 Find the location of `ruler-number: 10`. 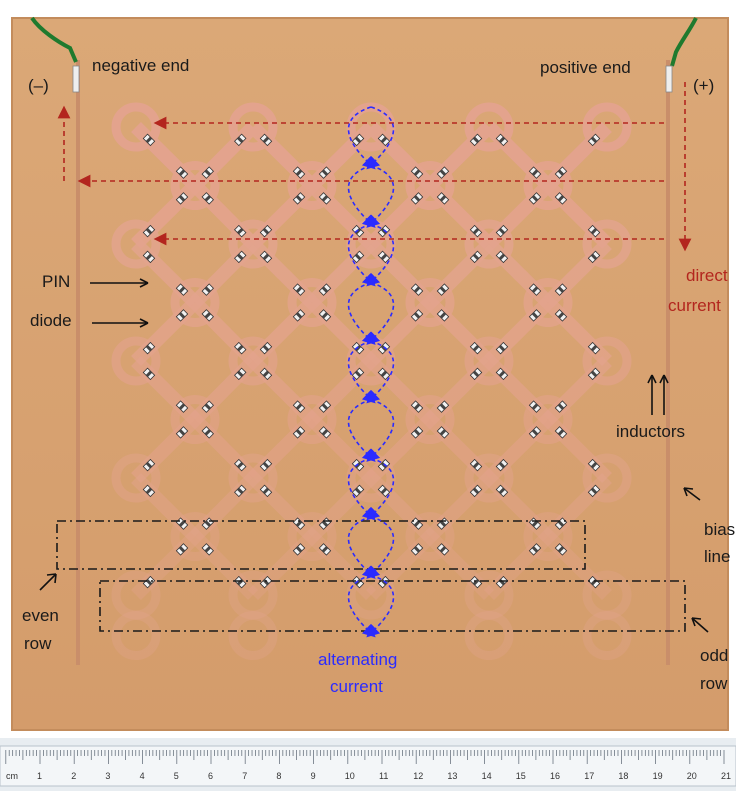

ruler-number: 10 is located at coordinates (349, 776).